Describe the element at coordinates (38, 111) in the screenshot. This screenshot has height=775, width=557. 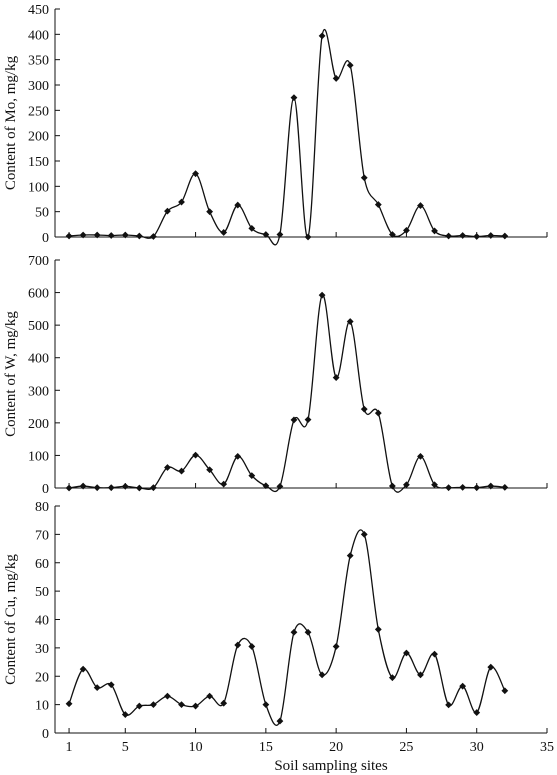
I see `y-tick-label: 250` at that location.